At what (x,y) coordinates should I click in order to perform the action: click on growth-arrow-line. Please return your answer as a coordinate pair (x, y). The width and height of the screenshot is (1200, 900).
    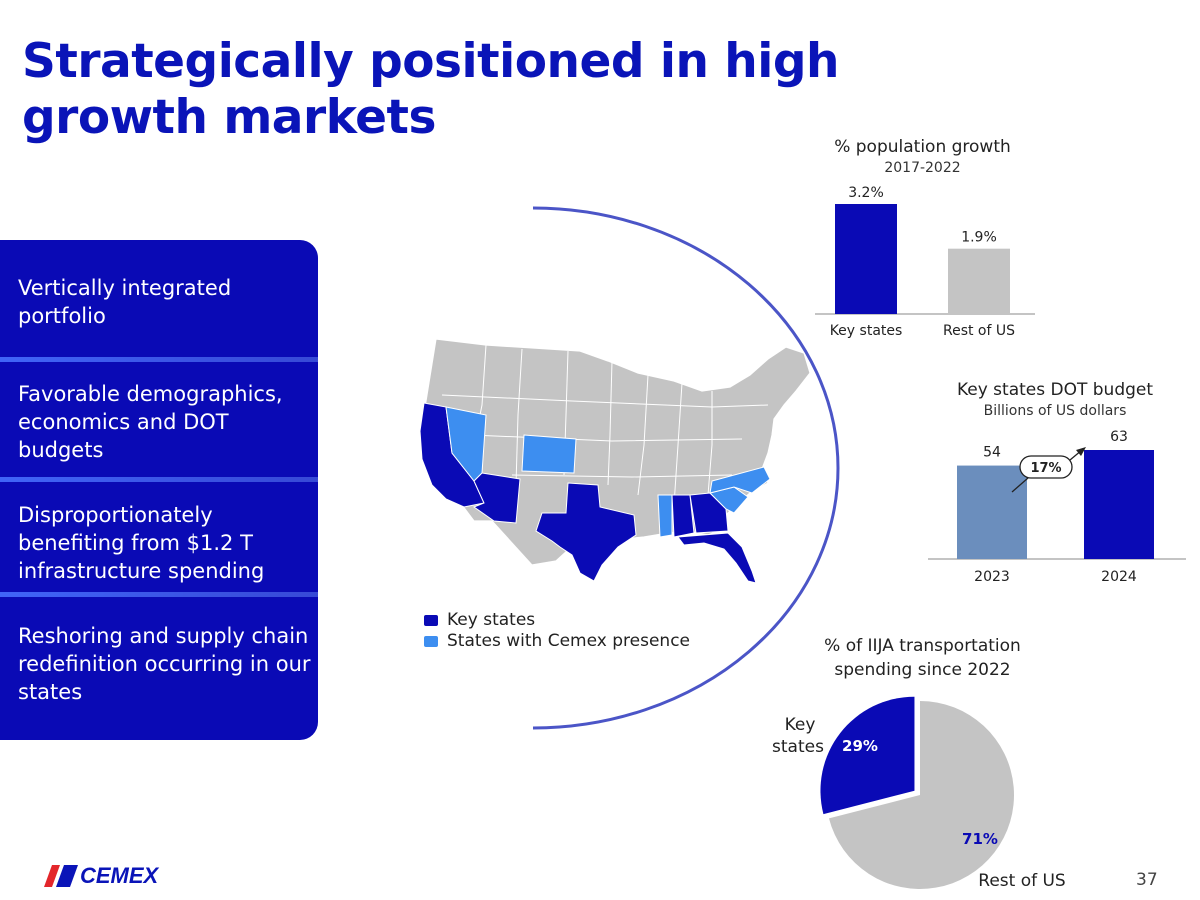
    Looking at the image, I should click on (1020, 485).